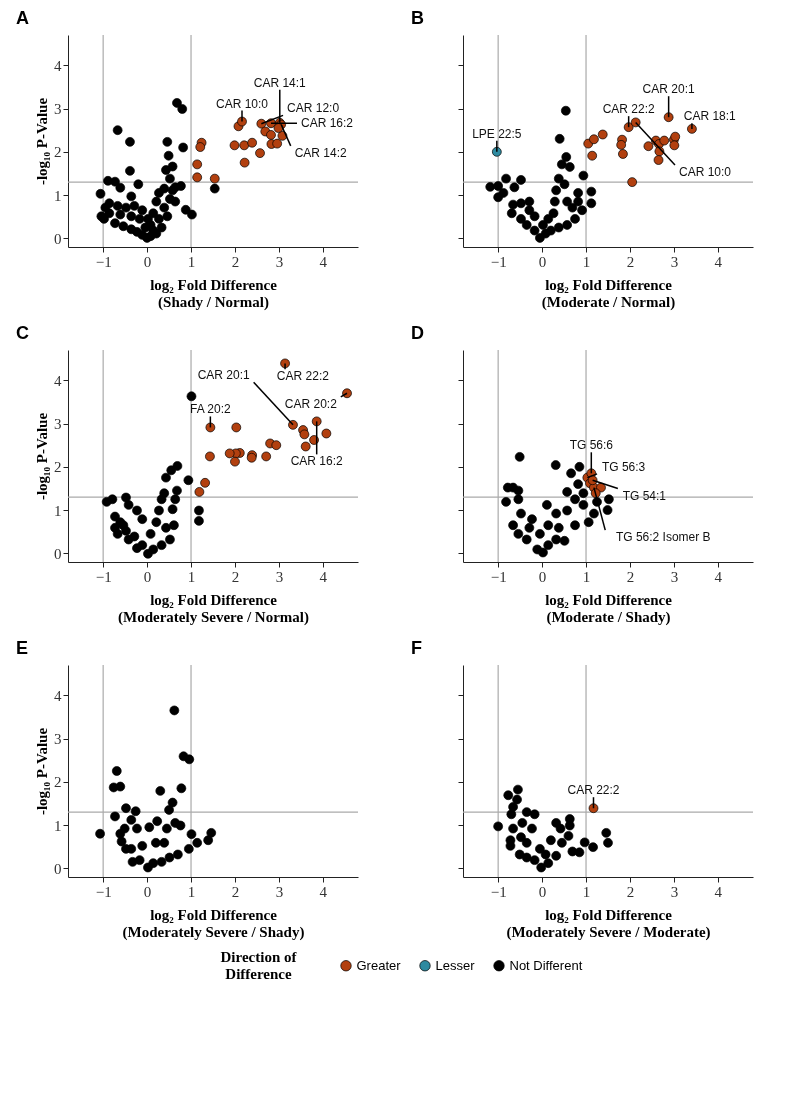  I want to click on chart-title: F, so click(416, 648).